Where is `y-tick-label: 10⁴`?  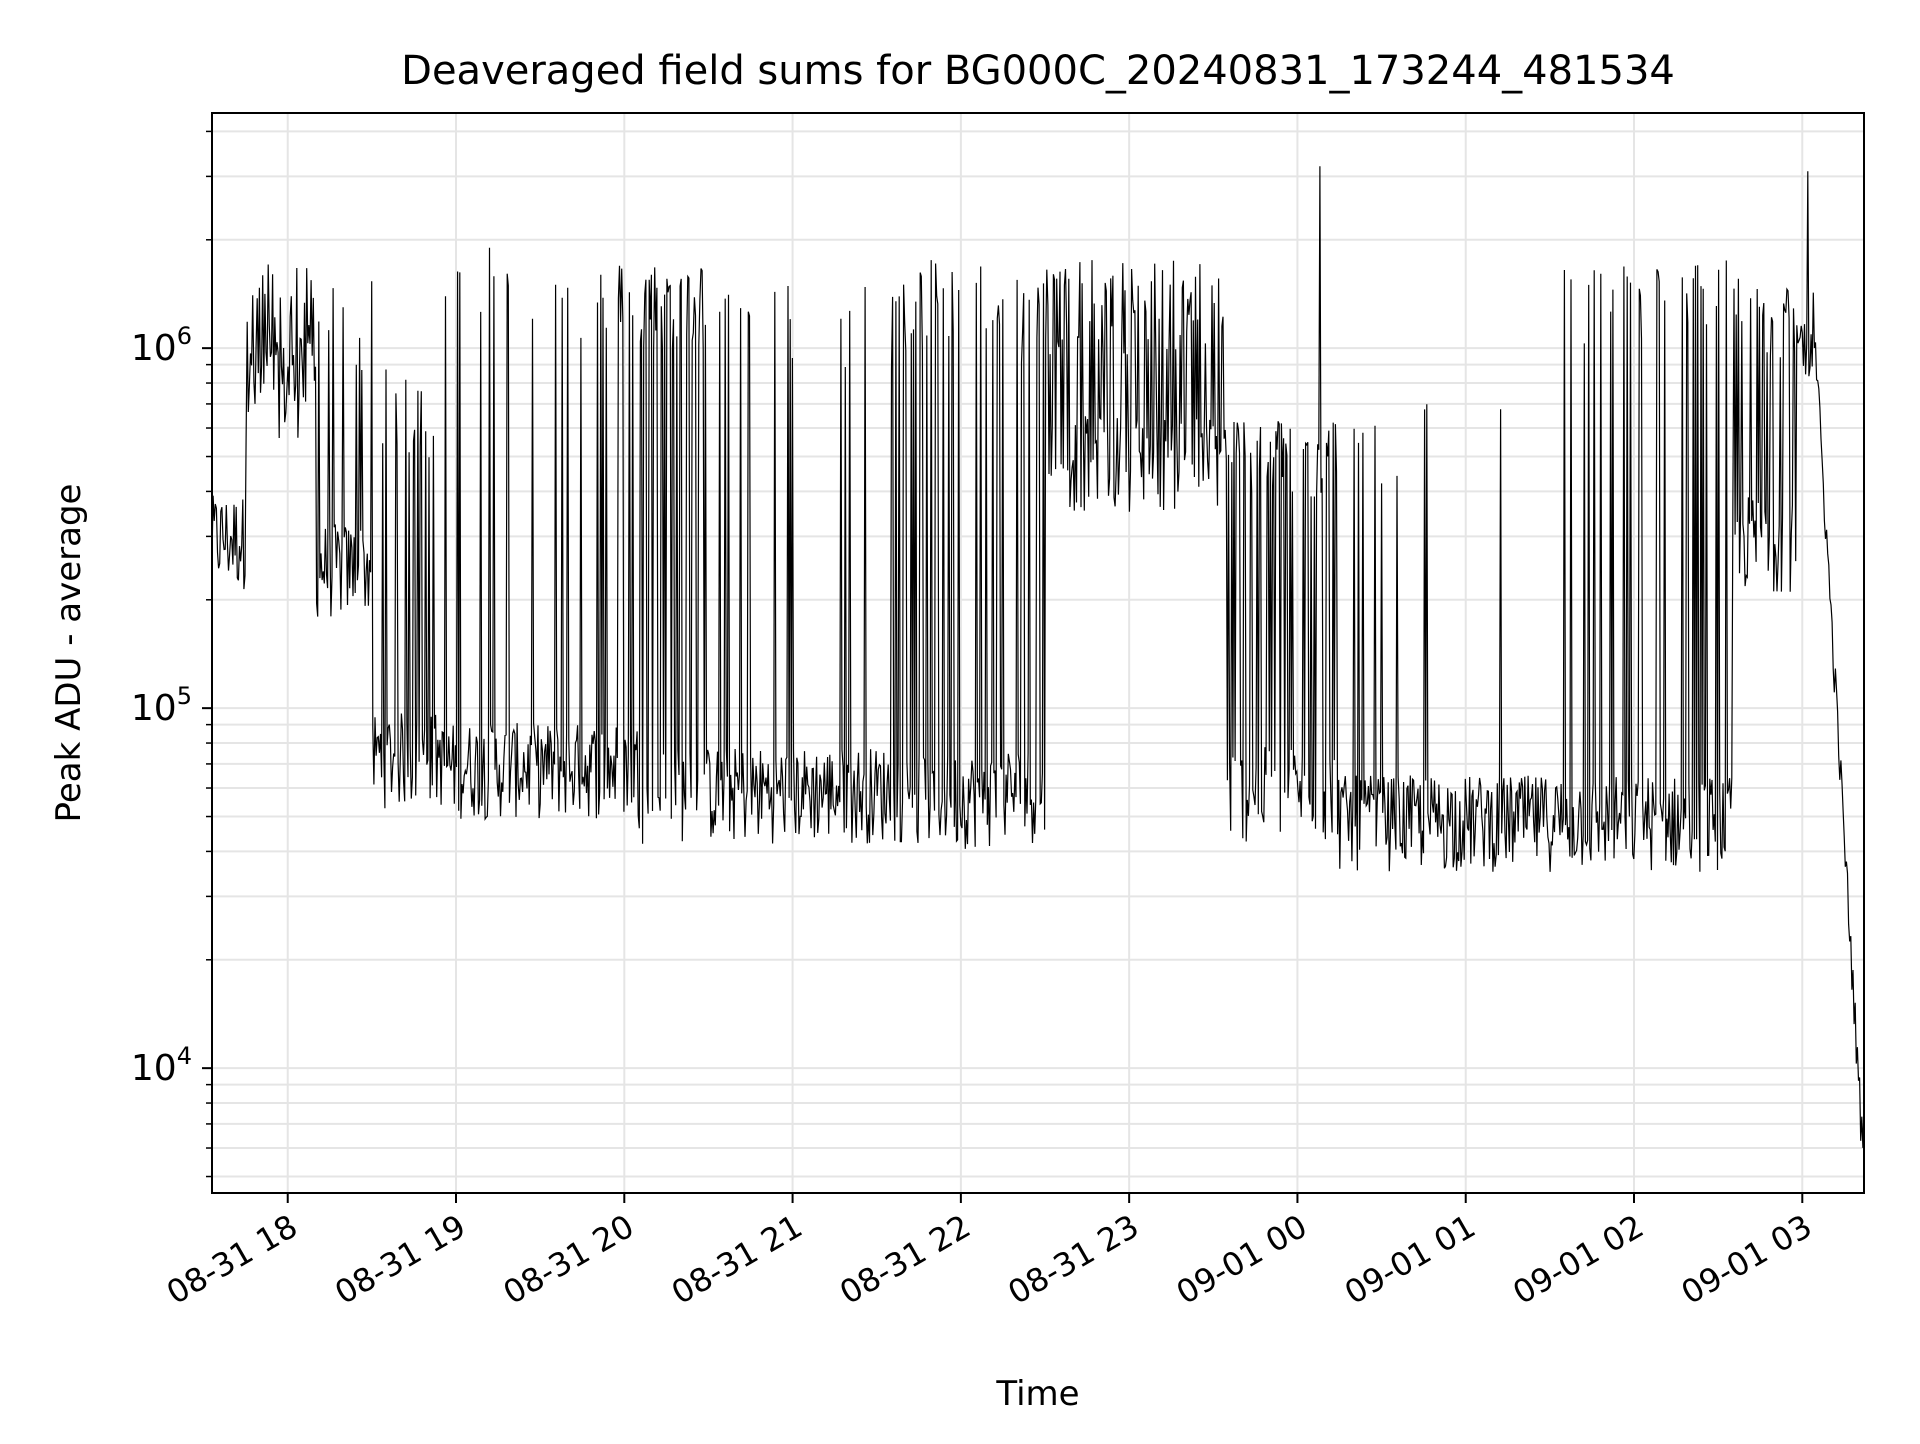 y-tick-label: 10⁴ is located at coordinates (161, 1065).